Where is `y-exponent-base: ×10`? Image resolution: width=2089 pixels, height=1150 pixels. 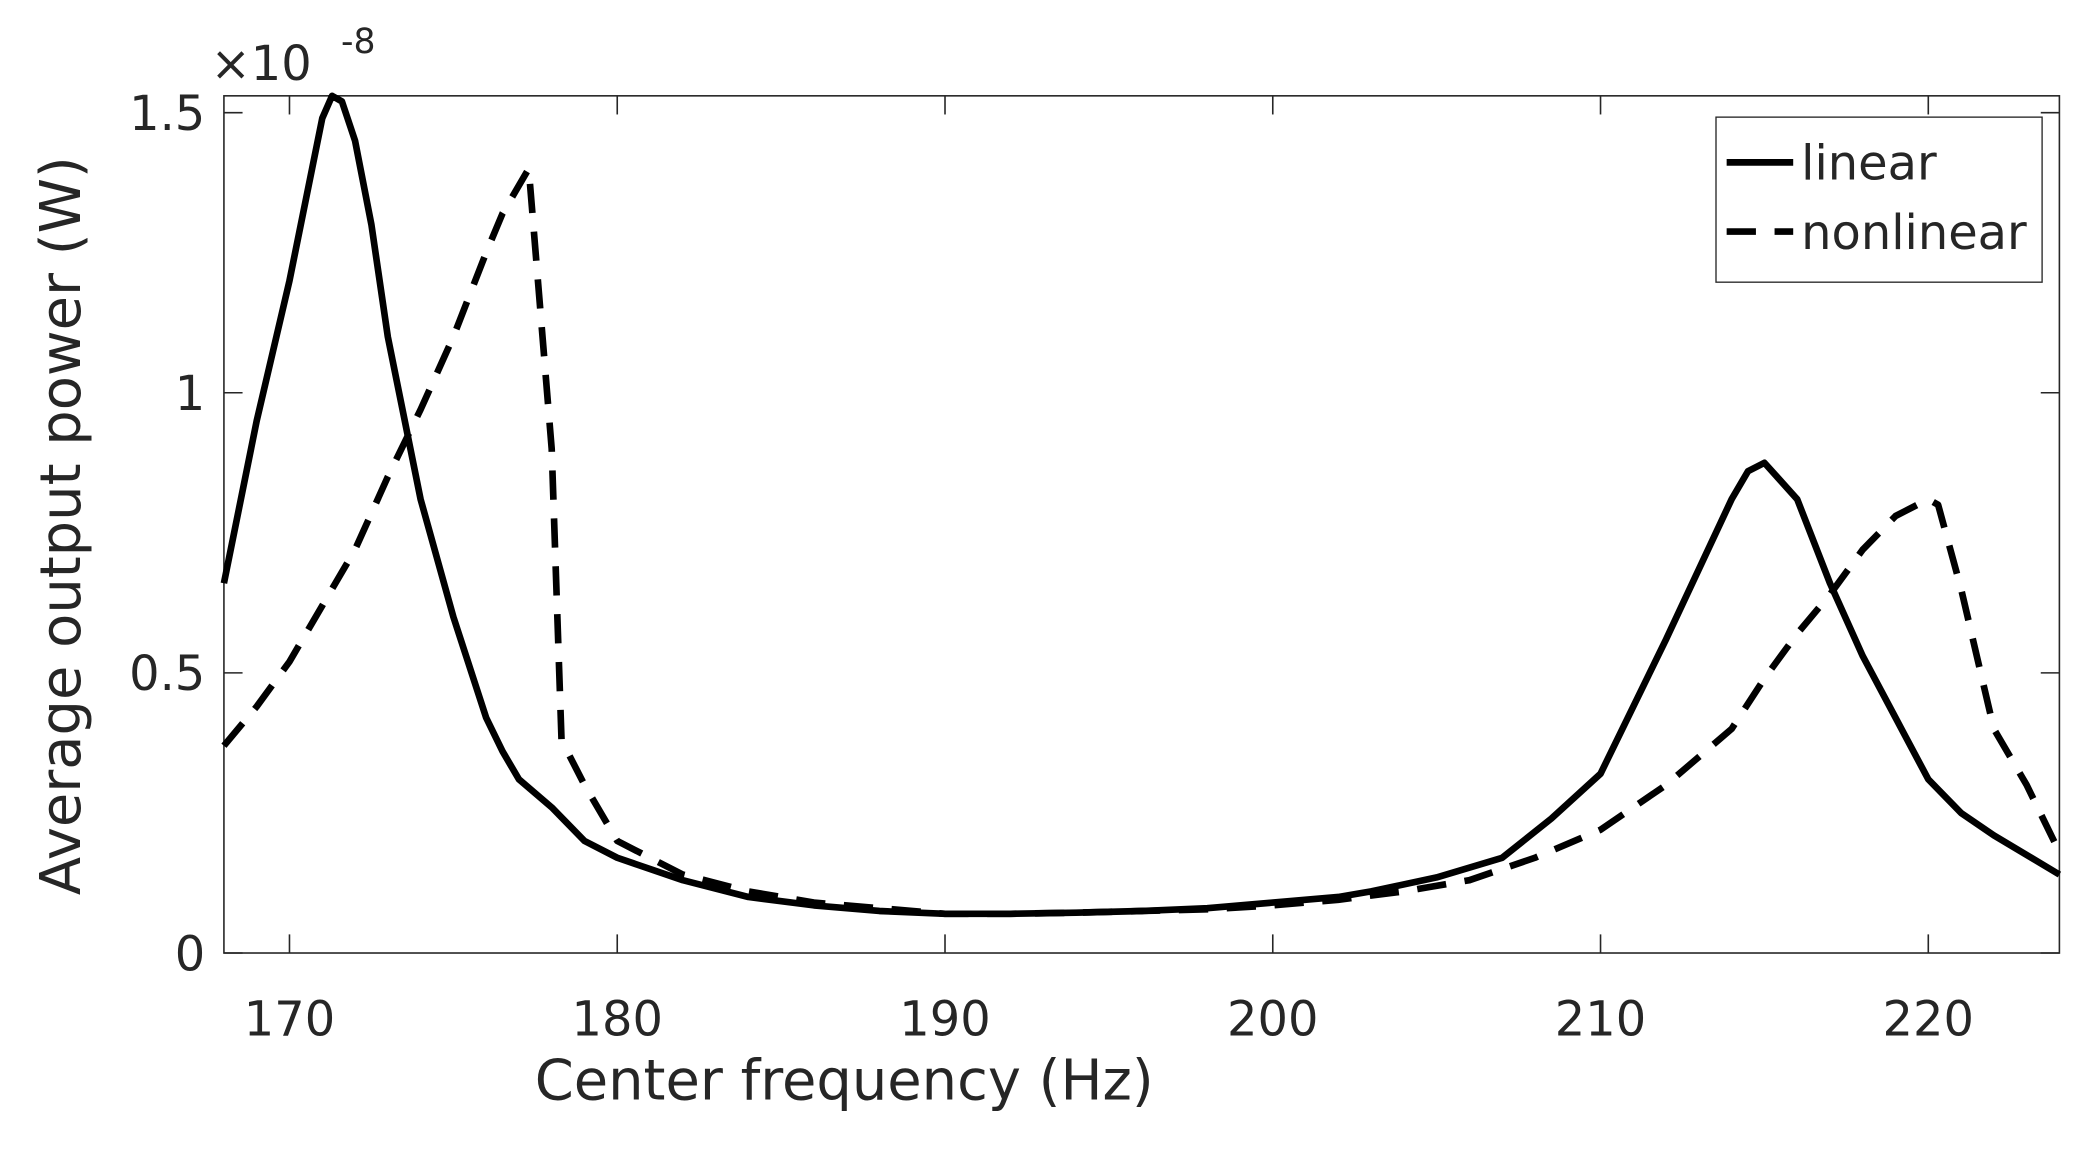 y-exponent-base: ×10 is located at coordinates (261, 64).